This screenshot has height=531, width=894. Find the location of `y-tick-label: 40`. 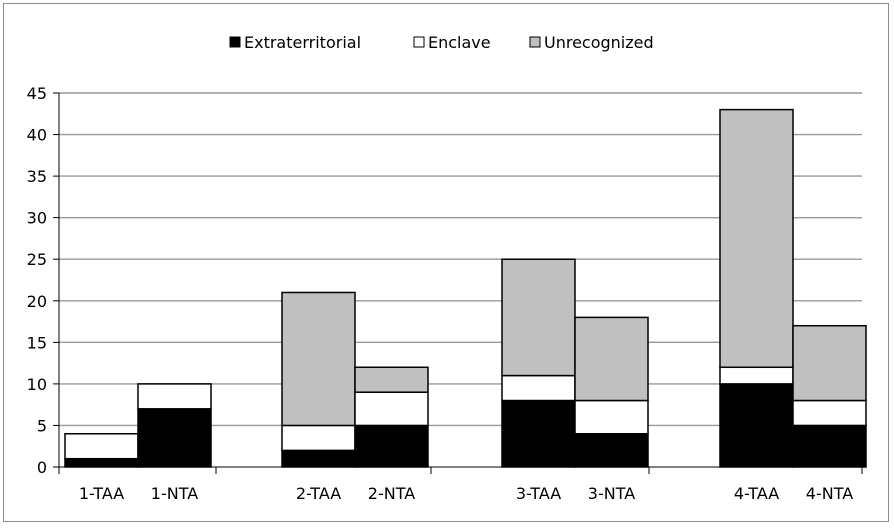

y-tick-label: 40 is located at coordinates (37, 135).